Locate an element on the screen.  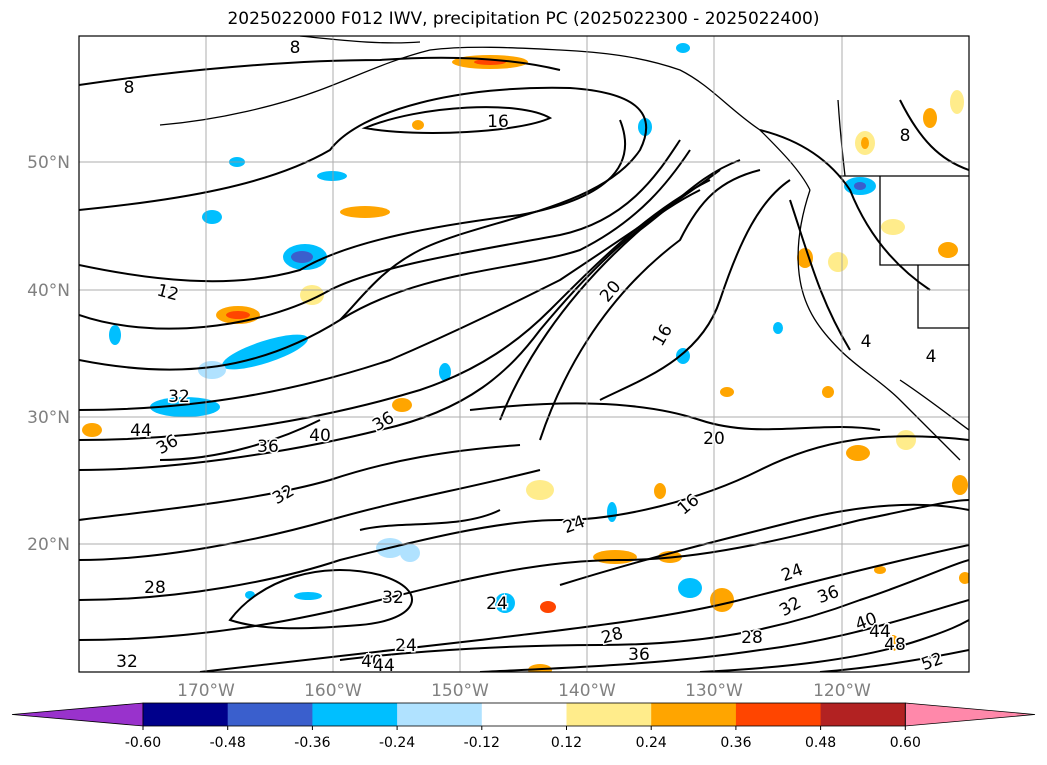
lat-label: 20°N is located at coordinates (48, 545).